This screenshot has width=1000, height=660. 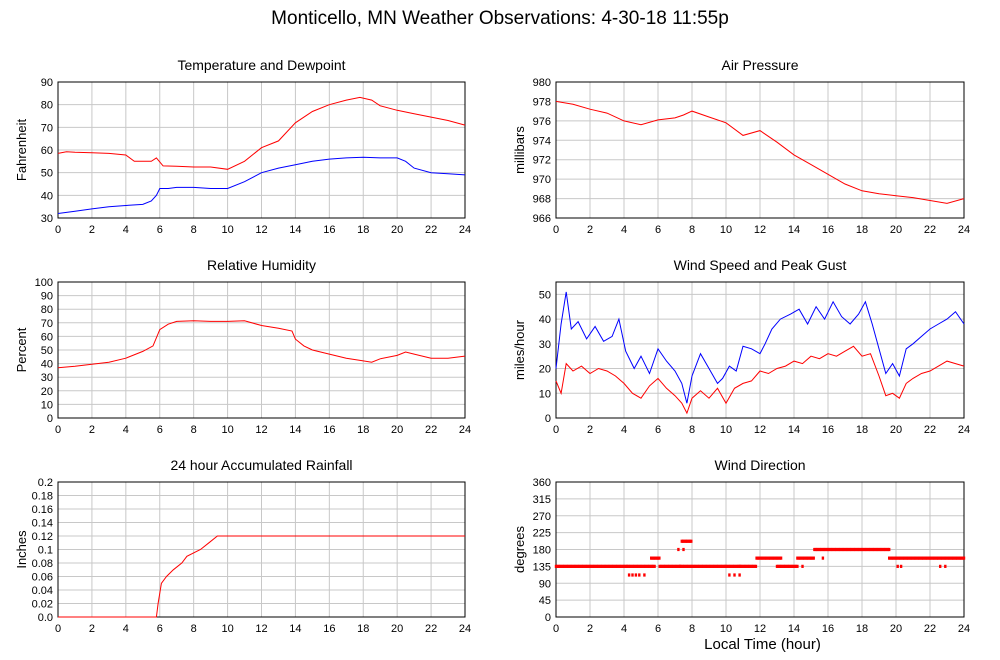 I want to click on chart-4-series-1-line, so click(x=760, y=347).